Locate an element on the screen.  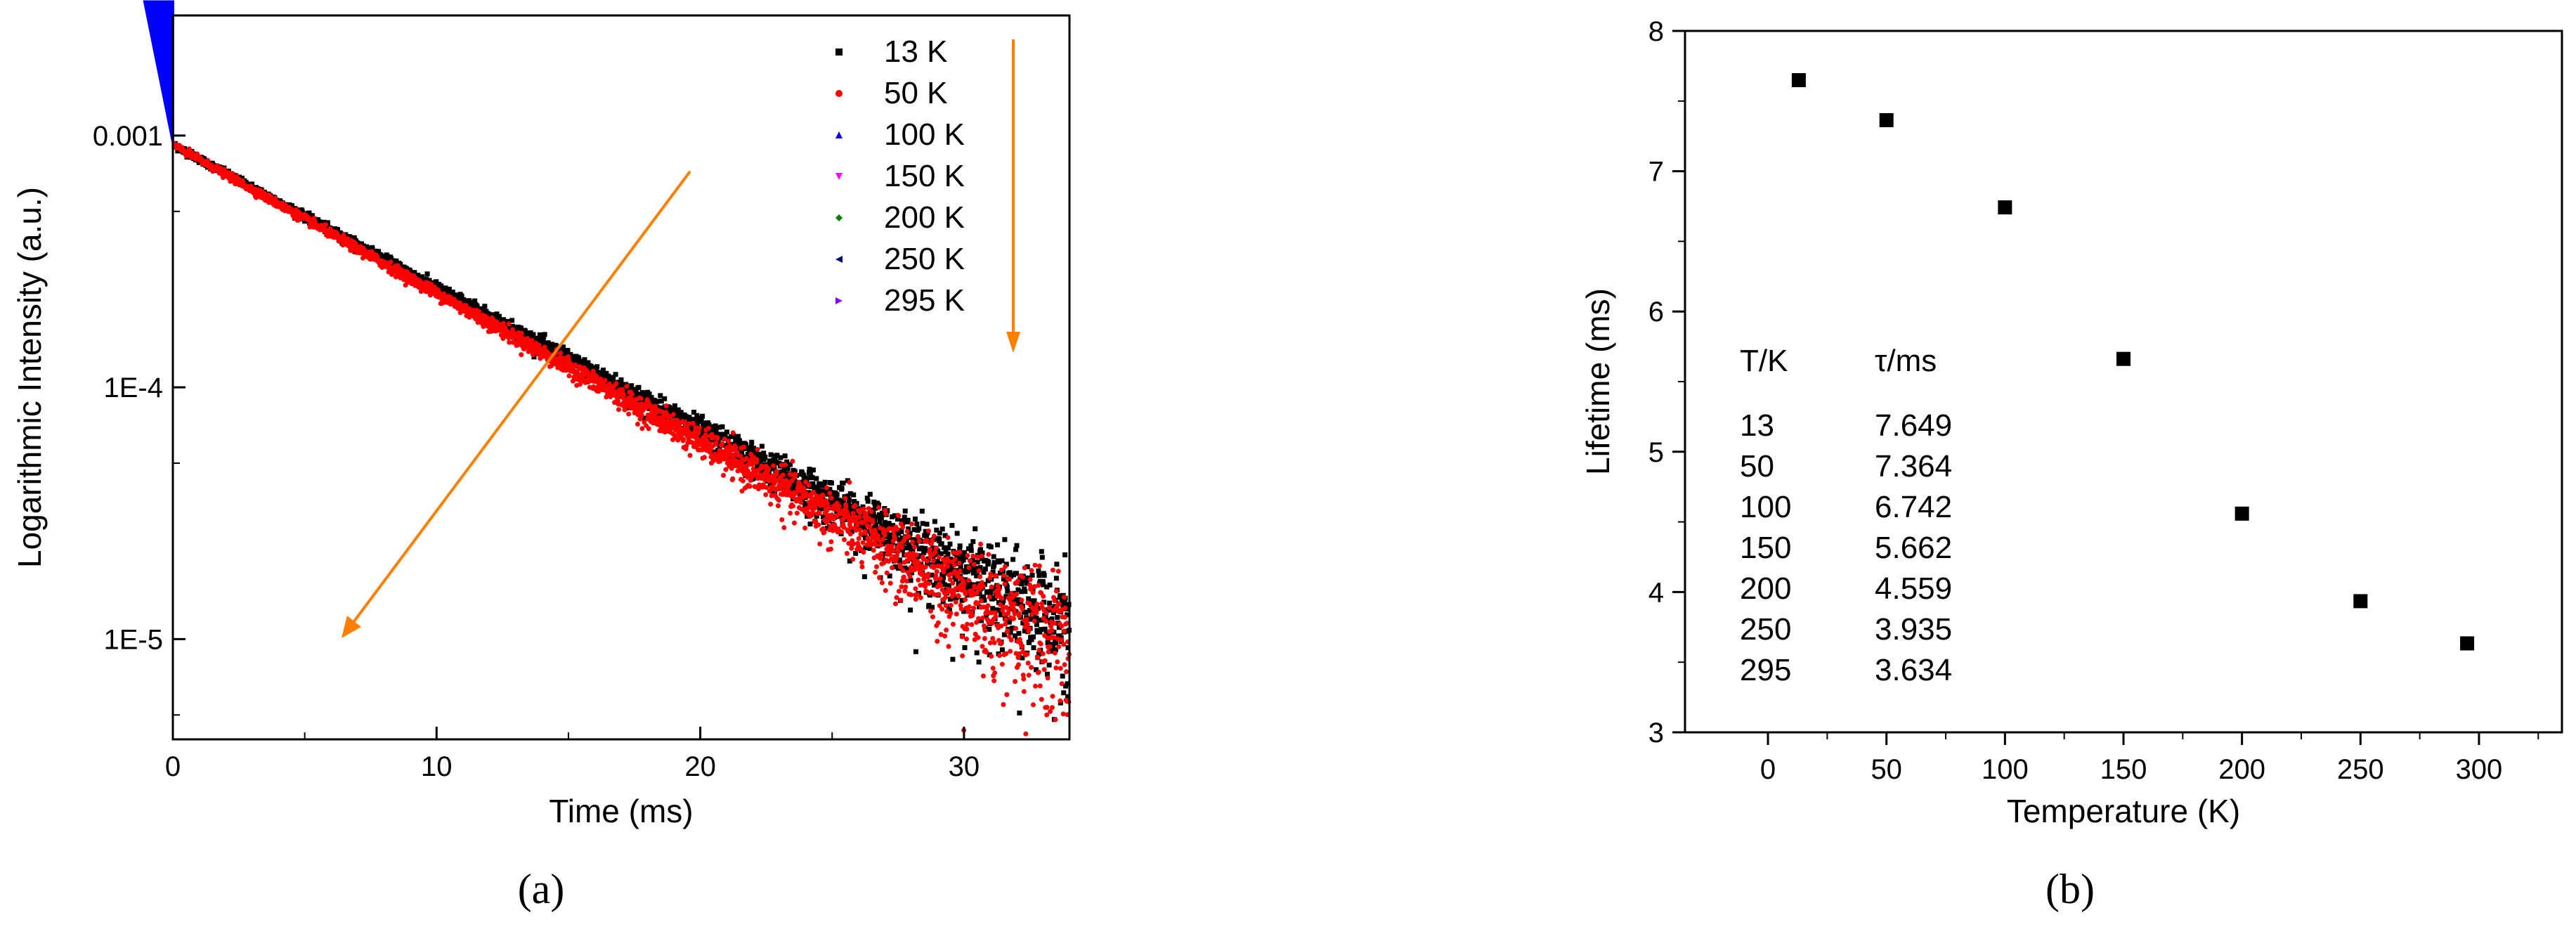
panel-b-y-axis: 3 4 5 6 7 8 is located at coordinates (1666, 382).